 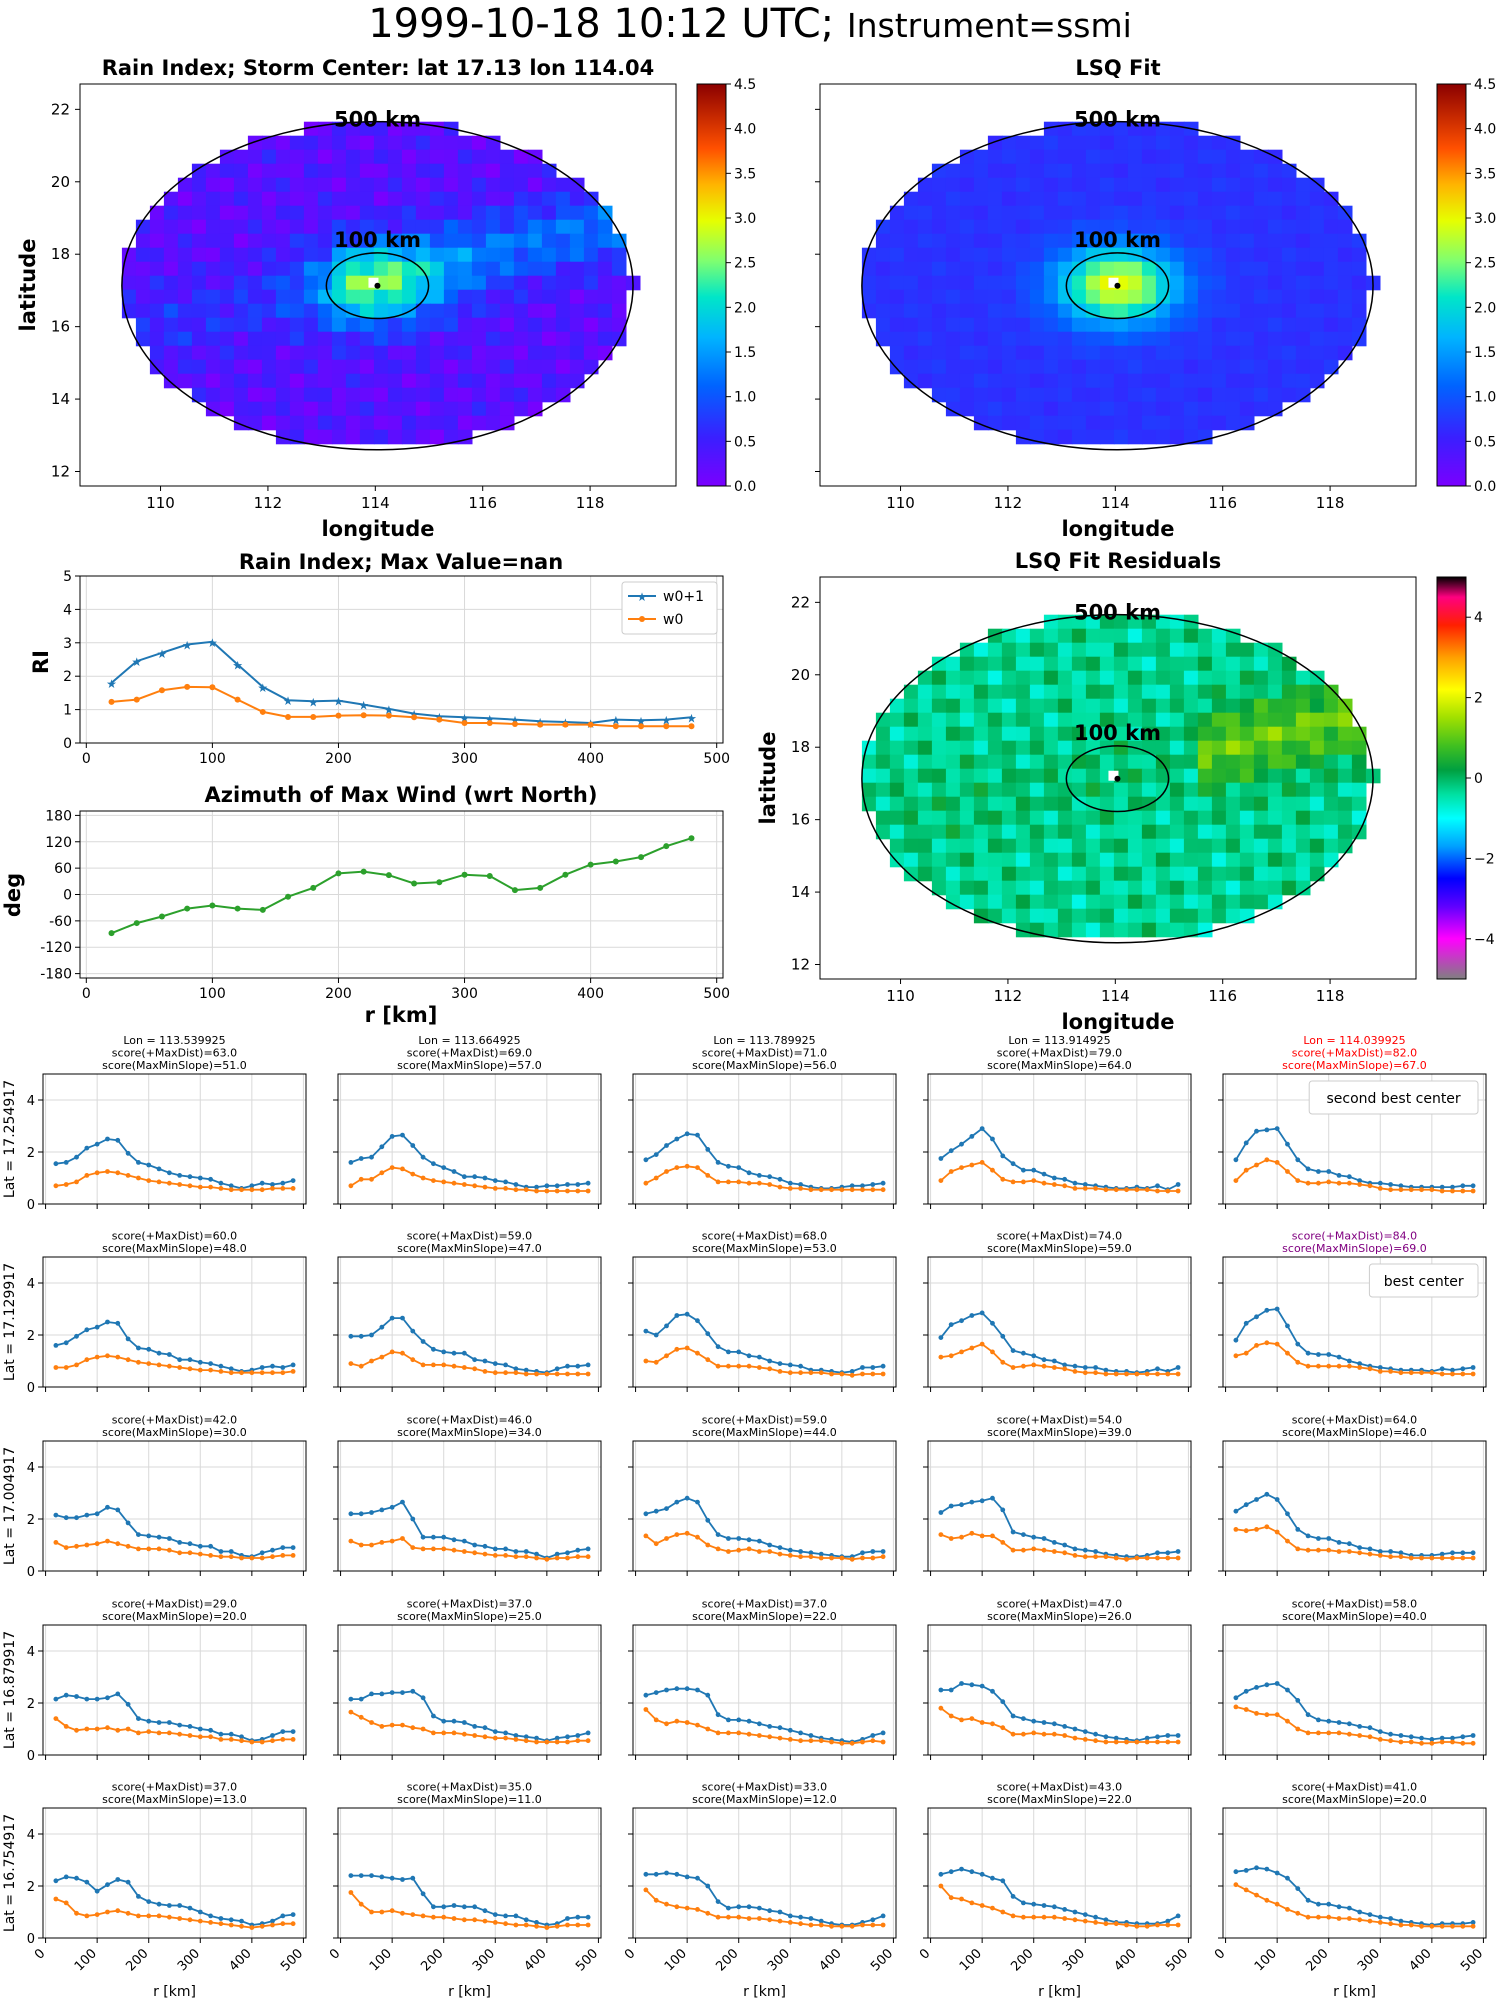 What do you see at coordinates (174, 1787) in the screenshot?
I see `panel-title-line: score(+MaxDist)=37.0` at bounding box center [174, 1787].